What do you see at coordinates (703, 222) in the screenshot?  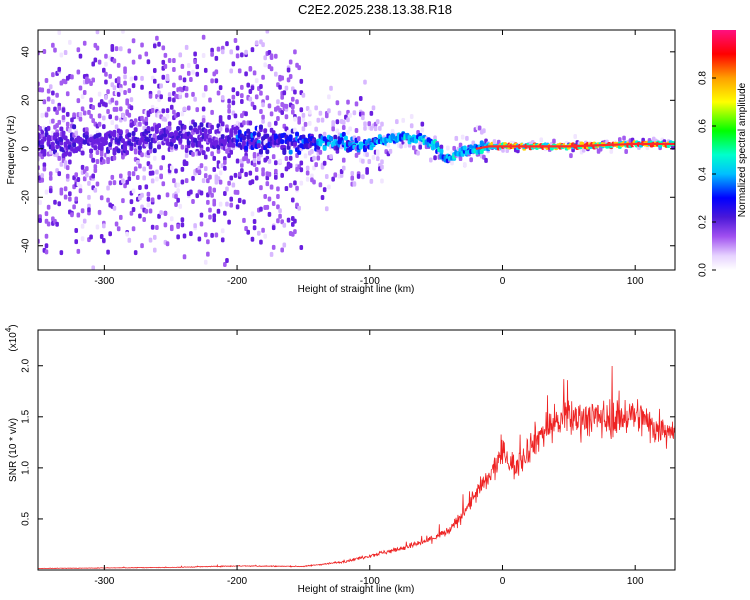 I see `colorbar-tick-label: 0.2` at bounding box center [703, 222].